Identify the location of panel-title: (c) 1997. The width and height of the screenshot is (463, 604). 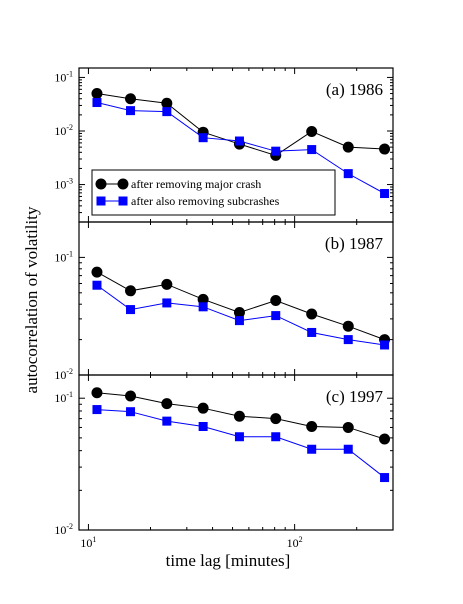
(355, 396).